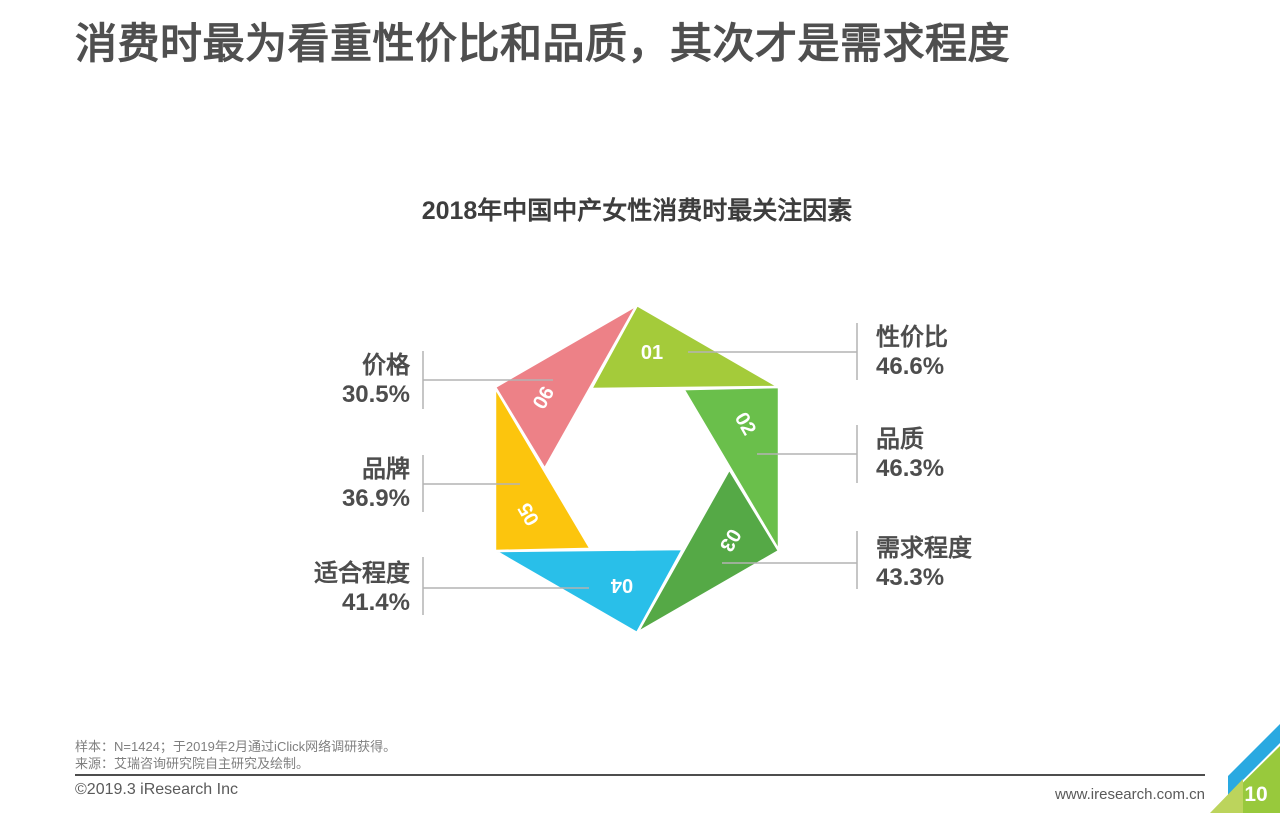 The width and height of the screenshot is (1280, 813). I want to click on corner-decoration: 10, so click(1245, 768).